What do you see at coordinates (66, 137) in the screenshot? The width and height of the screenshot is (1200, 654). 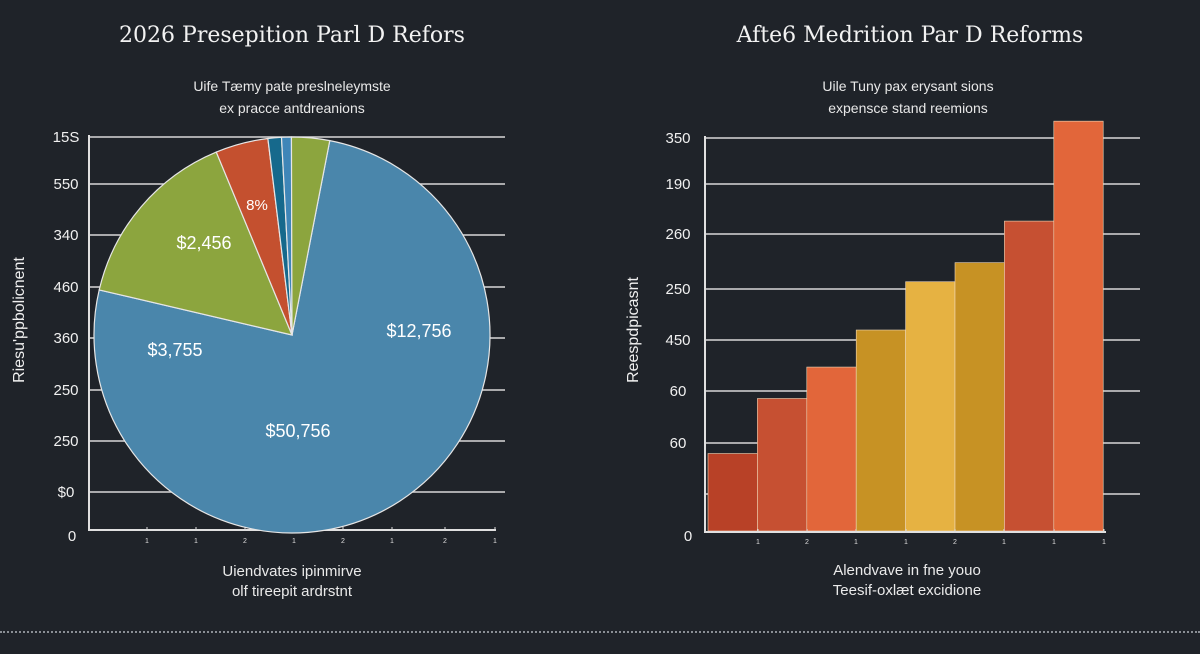 I see `y-tick-label: 15S` at bounding box center [66, 137].